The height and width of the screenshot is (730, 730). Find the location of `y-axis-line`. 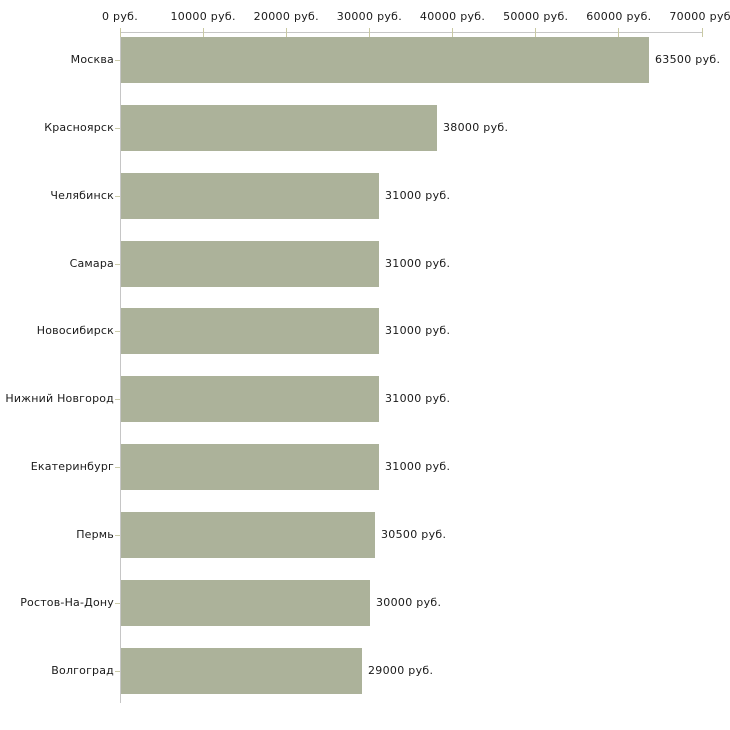

y-axis-line is located at coordinates (120, 367).